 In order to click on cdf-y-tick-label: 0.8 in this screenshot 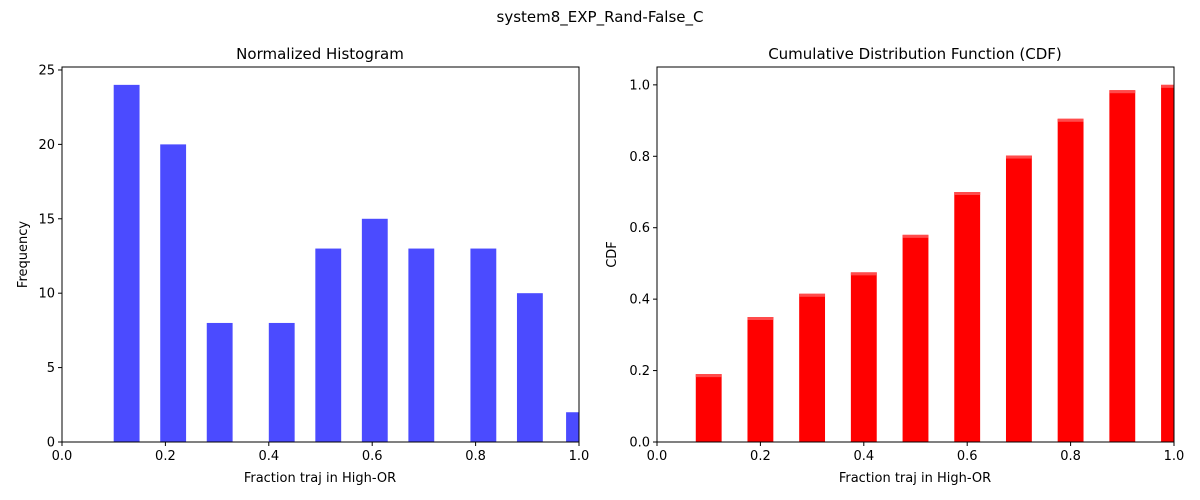, I will do `click(639, 157)`.